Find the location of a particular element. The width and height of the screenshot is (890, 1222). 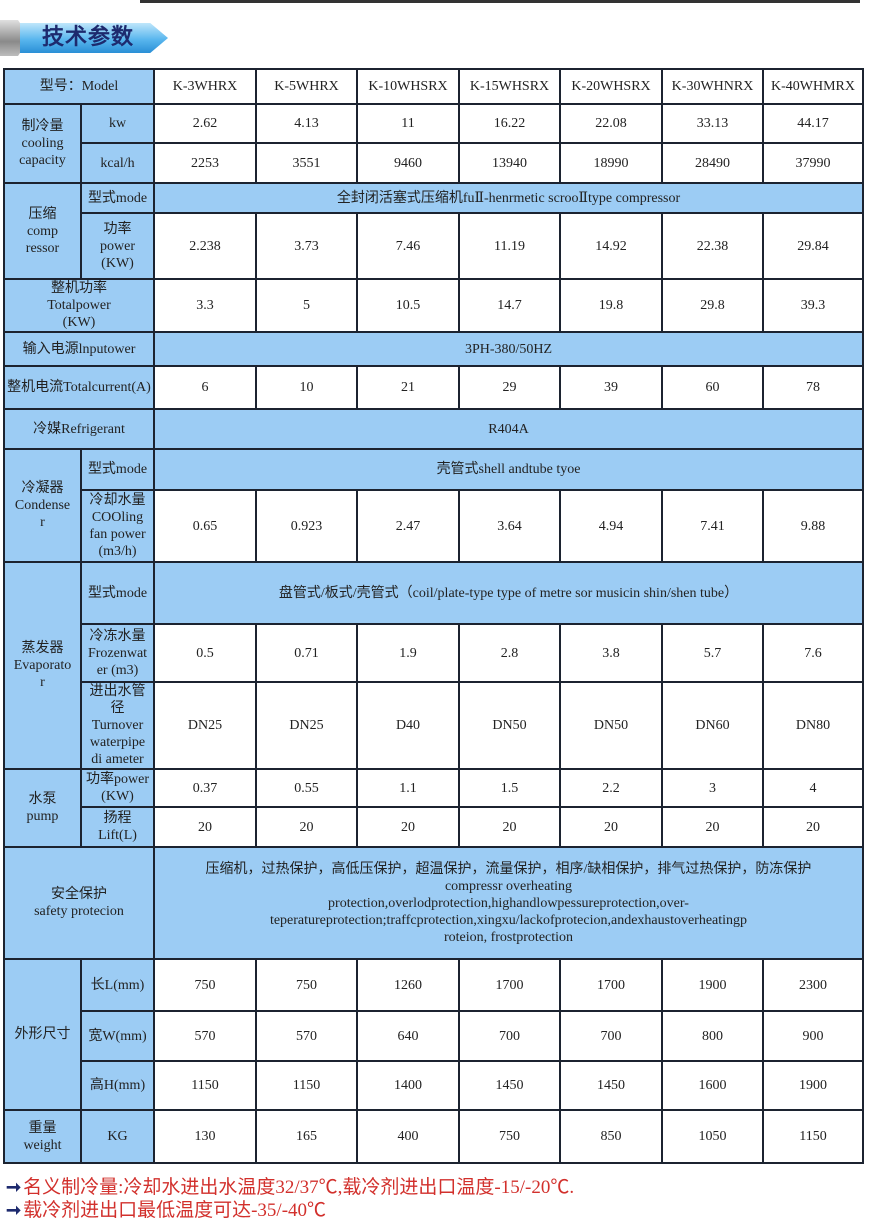

cell-value: 0.71 is located at coordinates (306, 653).